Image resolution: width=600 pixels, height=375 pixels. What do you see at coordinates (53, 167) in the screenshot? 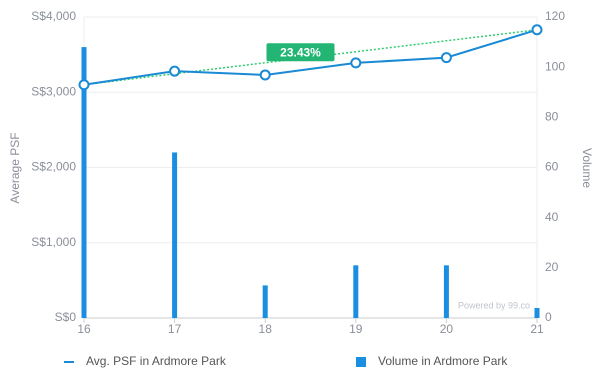
I see `y-tick-label: S$2,000` at bounding box center [53, 167].